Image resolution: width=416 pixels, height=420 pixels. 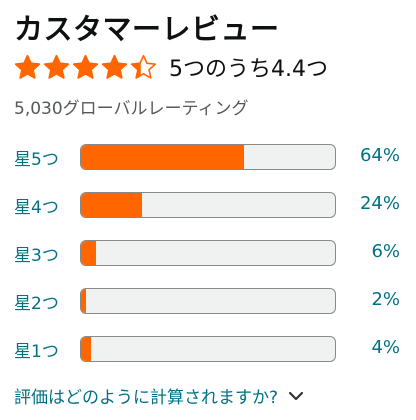 What do you see at coordinates (379, 203) in the screenshot?
I see `histogram-percent: 24%` at bounding box center [379, 203].